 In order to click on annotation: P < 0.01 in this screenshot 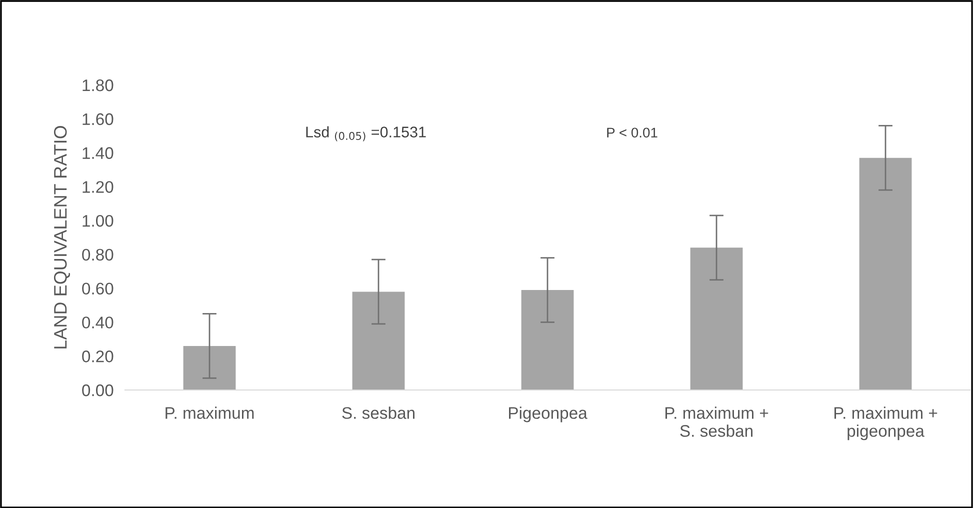, I will do `click(632, 133)`.